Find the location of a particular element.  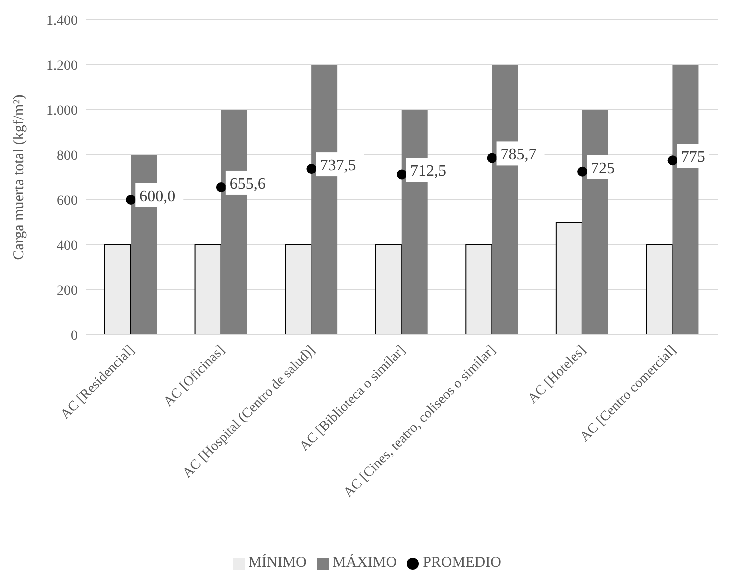

data-label: 737,5 is located at coordinates (338, 166).